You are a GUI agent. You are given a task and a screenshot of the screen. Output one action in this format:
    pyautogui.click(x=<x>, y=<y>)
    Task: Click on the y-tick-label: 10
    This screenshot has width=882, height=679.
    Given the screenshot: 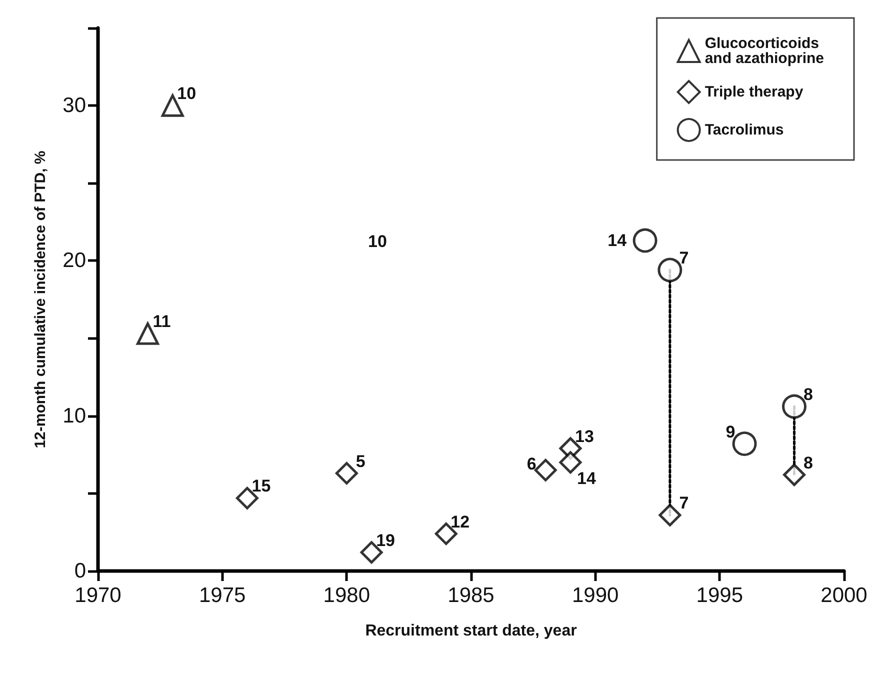 What is the action you would take?
    pyautogui.click(x=74, y=416)
    